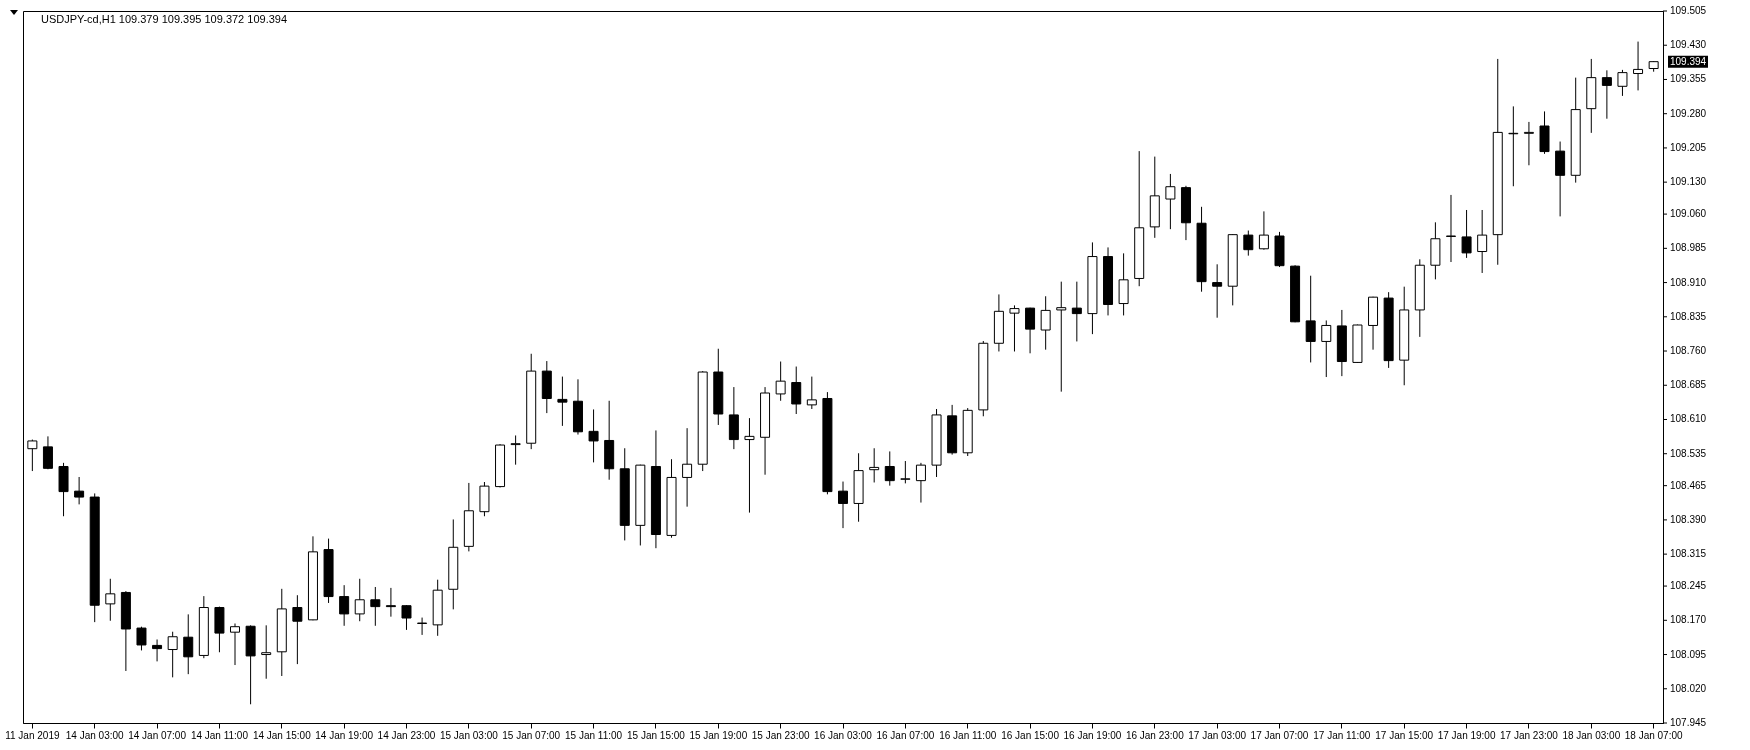 The height and width of the screenshot is (750, 1750). What do you see at coordinates (1688, 722) in the screenshot?
I see `y-tick-label: 107.945` at bounding box center [1688, 722].